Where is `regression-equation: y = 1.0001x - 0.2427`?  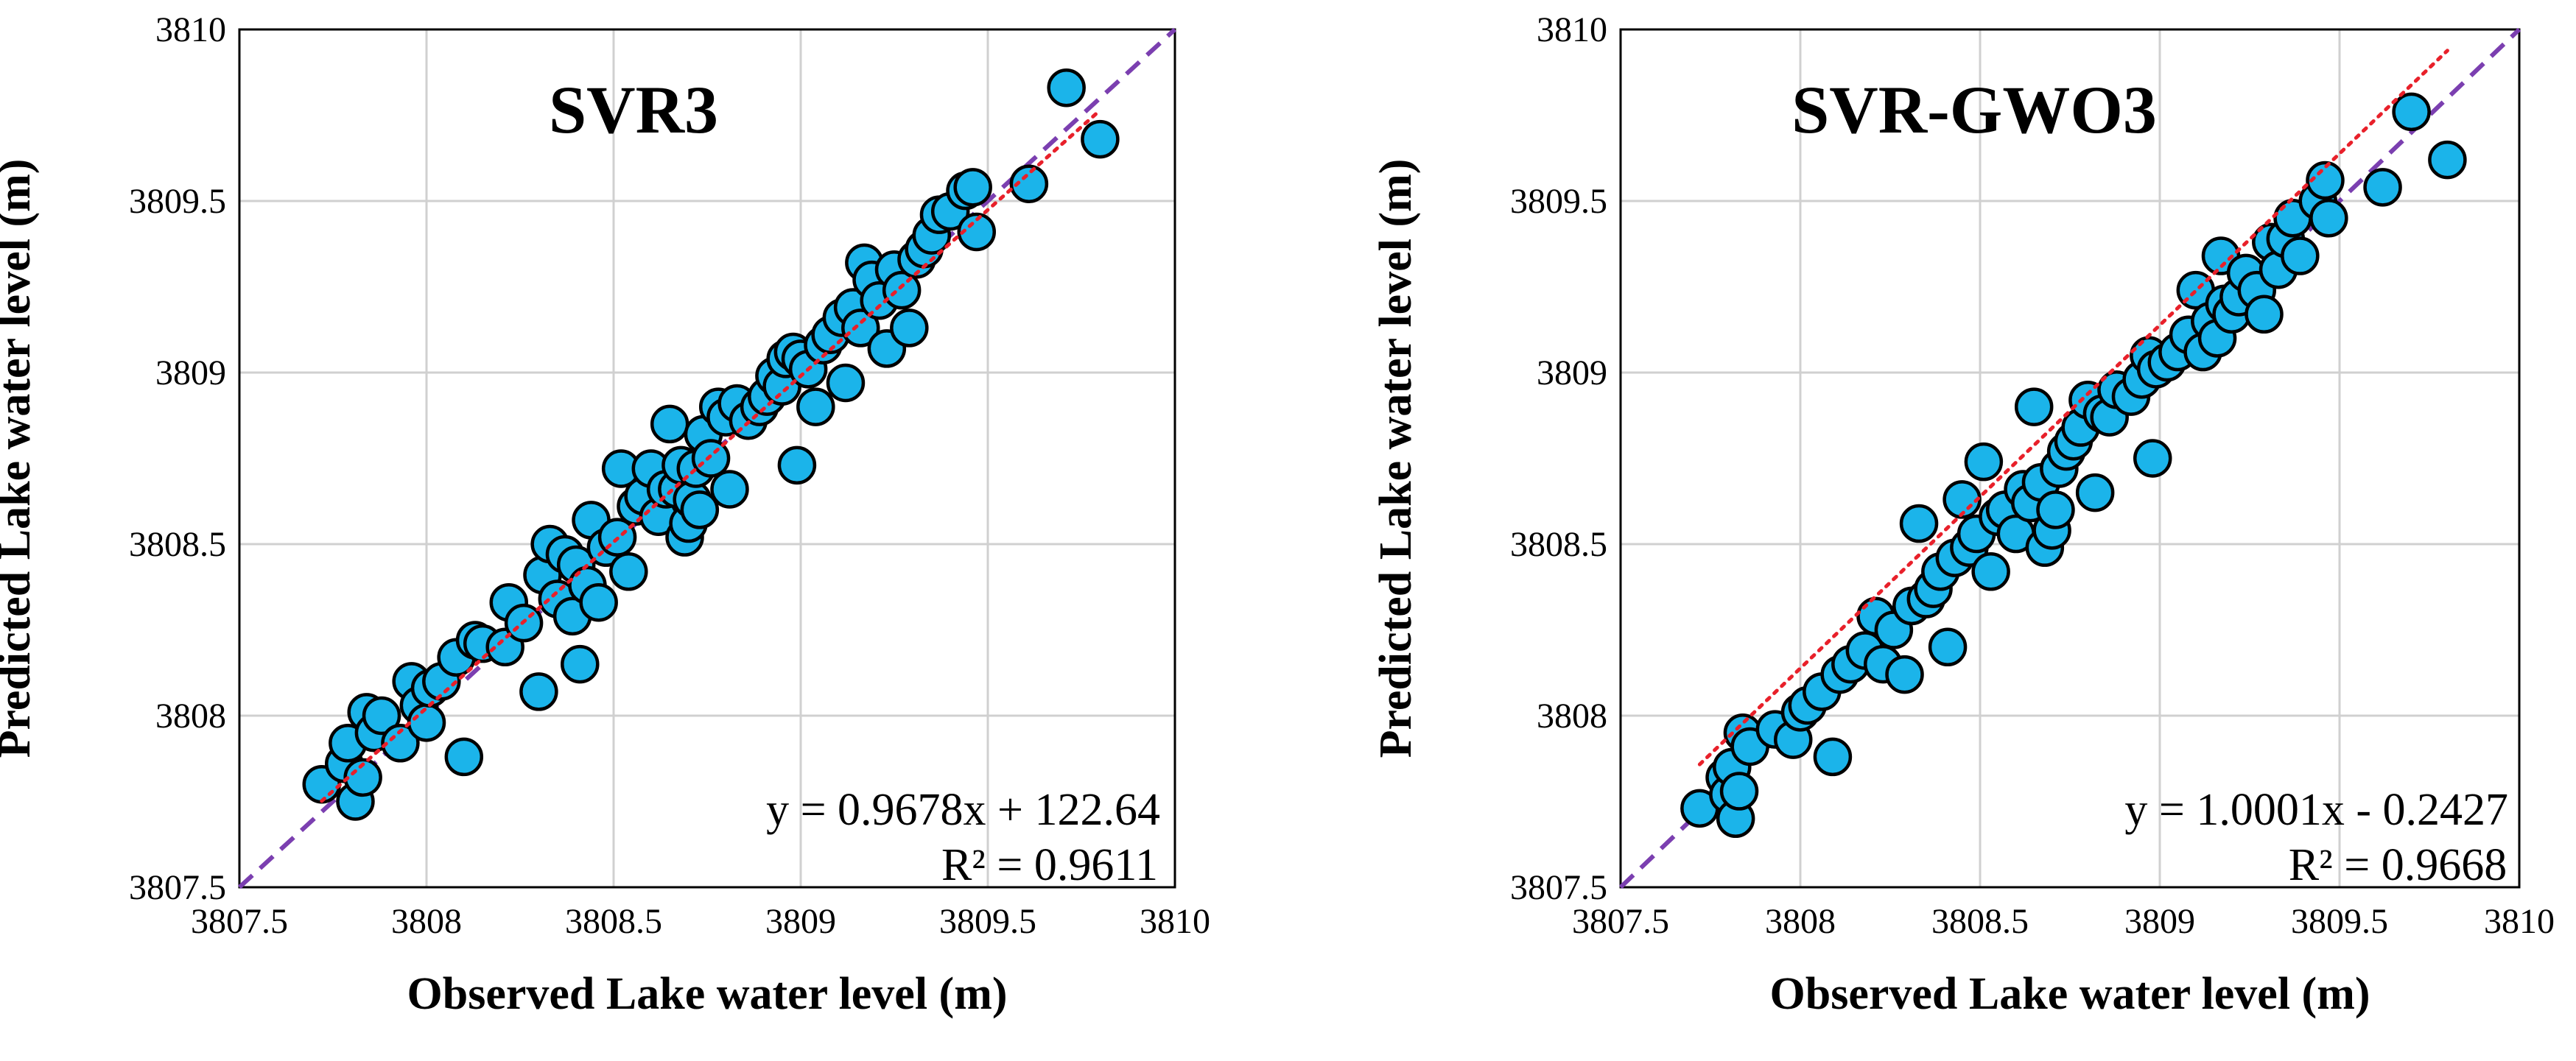 regression-equation: y = 1.0001x - 0.2427 is located at coordinates (2316, 810).